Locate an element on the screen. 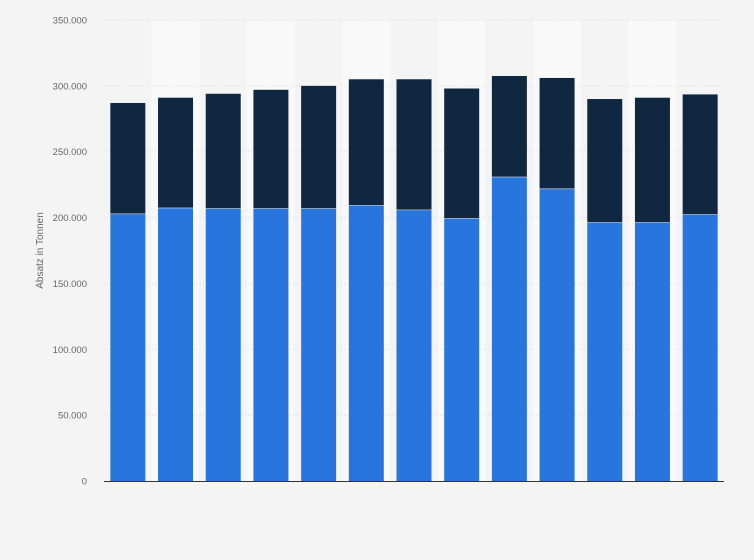 This screenshot has height=560, width=754. y-tick-label: 100.000 is located at coordinates (70, 350).